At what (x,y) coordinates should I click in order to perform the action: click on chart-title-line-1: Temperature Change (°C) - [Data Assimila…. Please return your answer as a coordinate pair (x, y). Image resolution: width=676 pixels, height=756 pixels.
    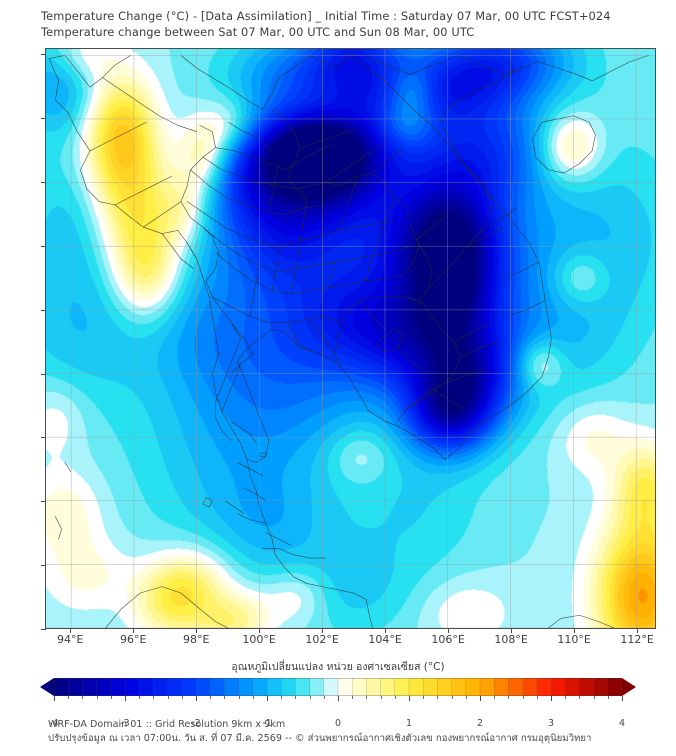
    Looking at the image, I should click on (326, 16).